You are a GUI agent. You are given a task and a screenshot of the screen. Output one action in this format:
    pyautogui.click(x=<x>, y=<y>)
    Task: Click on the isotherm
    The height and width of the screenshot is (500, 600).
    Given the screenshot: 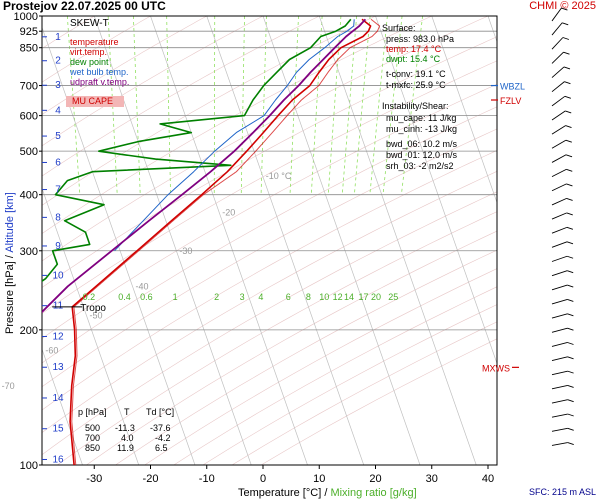 What is the action you would take?
    pyautogui.click(x=572, y=240)
    